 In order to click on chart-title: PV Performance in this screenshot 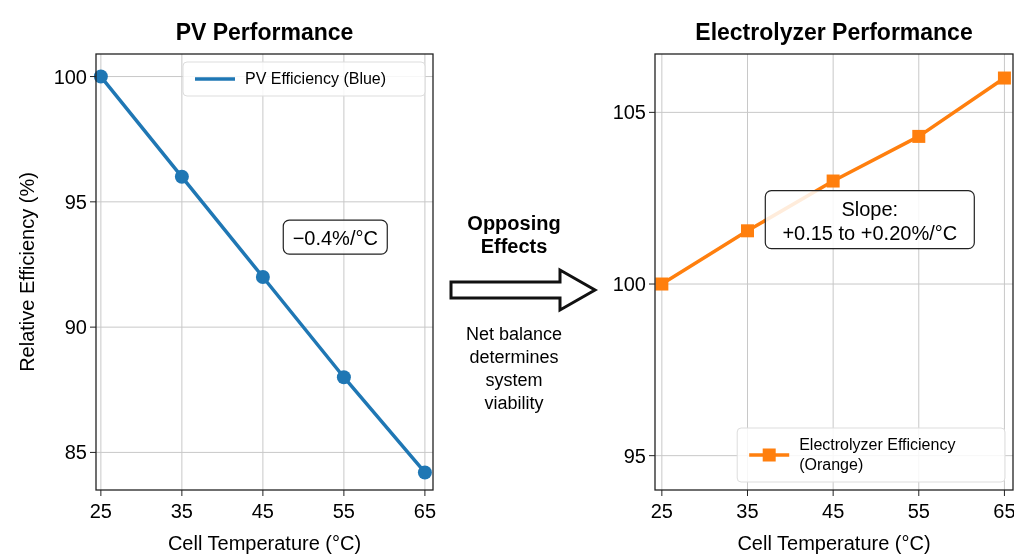, I will do `click(264, 32)`.